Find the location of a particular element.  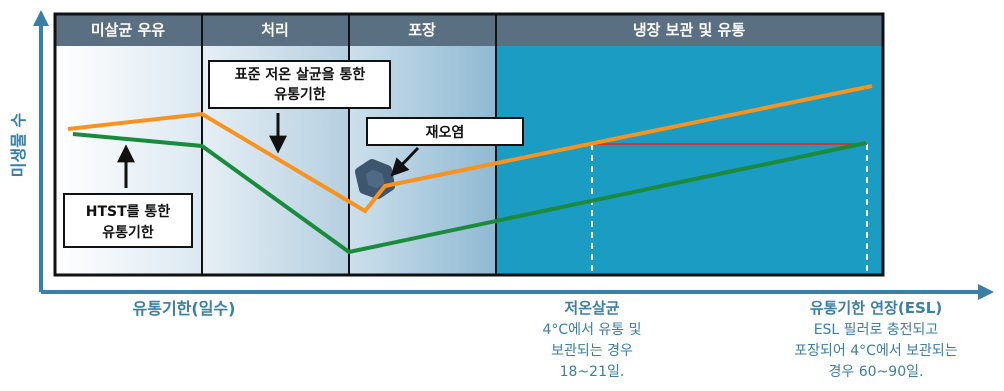

phase-label-storage: 냉장 보관 및 유통 is located at coordinates (689, 30).